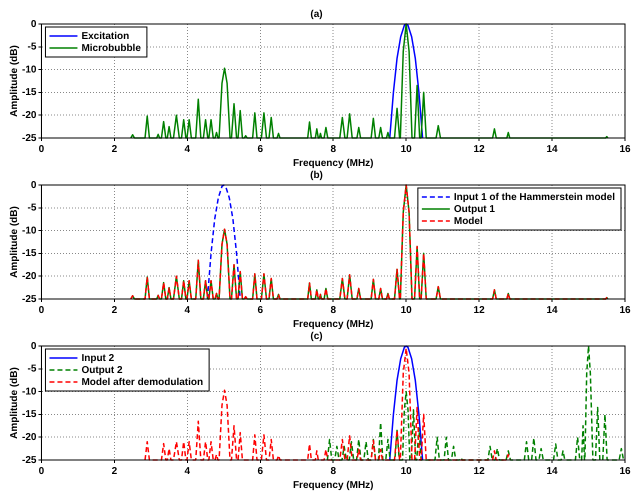  What do you see at coordinates (98, 358) in the screenshot?
I see `legend-label: Input 2` at bounding box center [98, 358].